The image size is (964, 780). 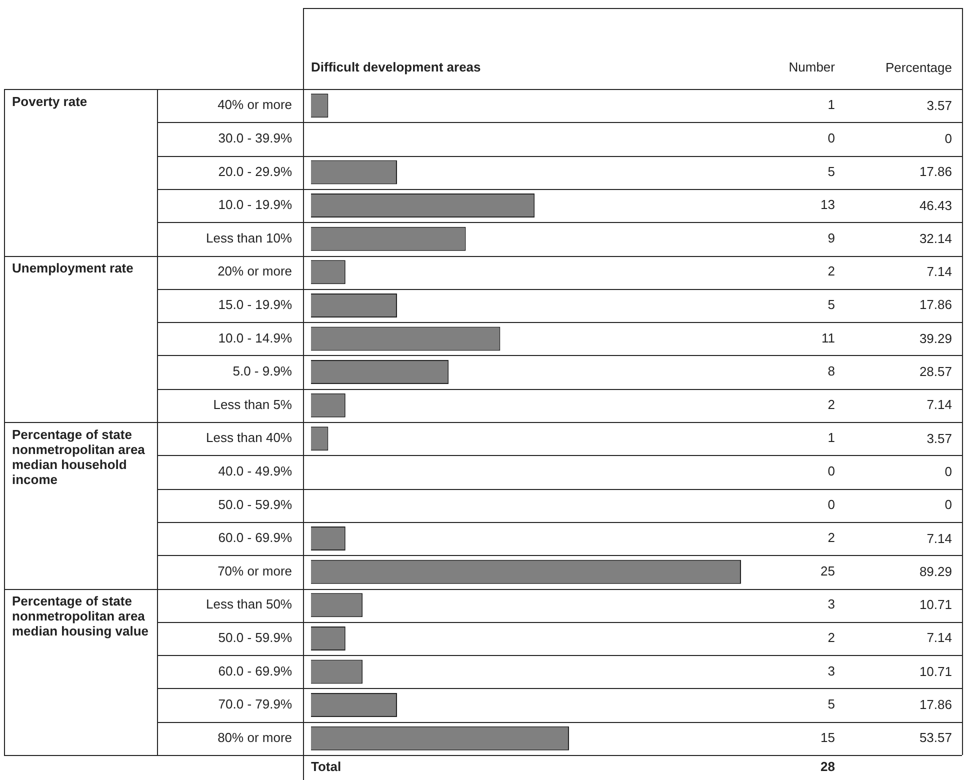 I want to click on y-tick-label: 10.0 - 19.9%, so click(x=255, y=204).